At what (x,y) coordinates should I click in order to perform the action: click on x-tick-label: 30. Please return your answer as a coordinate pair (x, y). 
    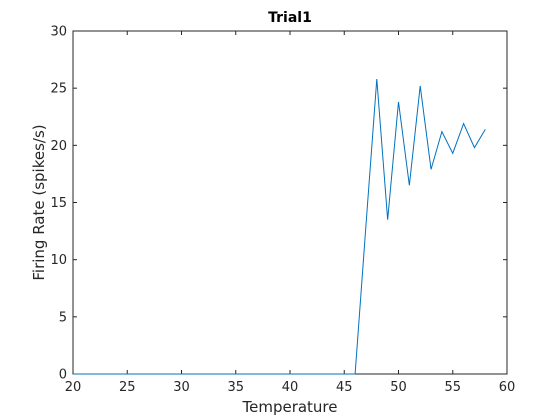
    Looking at the image, I should click on (181, 387).